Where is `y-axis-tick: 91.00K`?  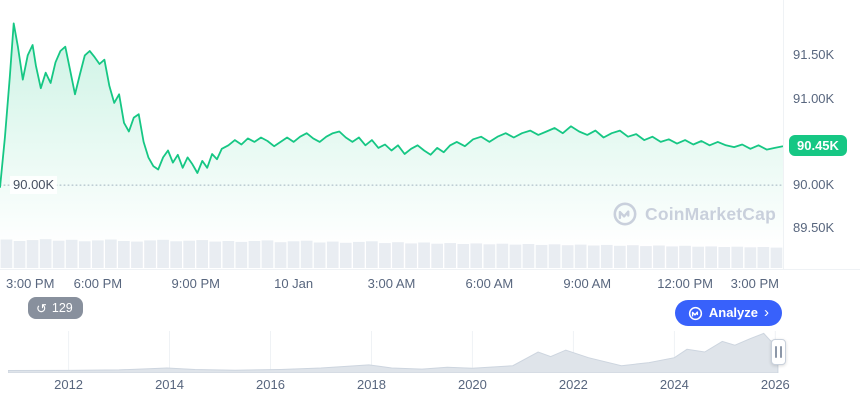
y-axis-tick: 91.00K is located at coordinates (814, 98).